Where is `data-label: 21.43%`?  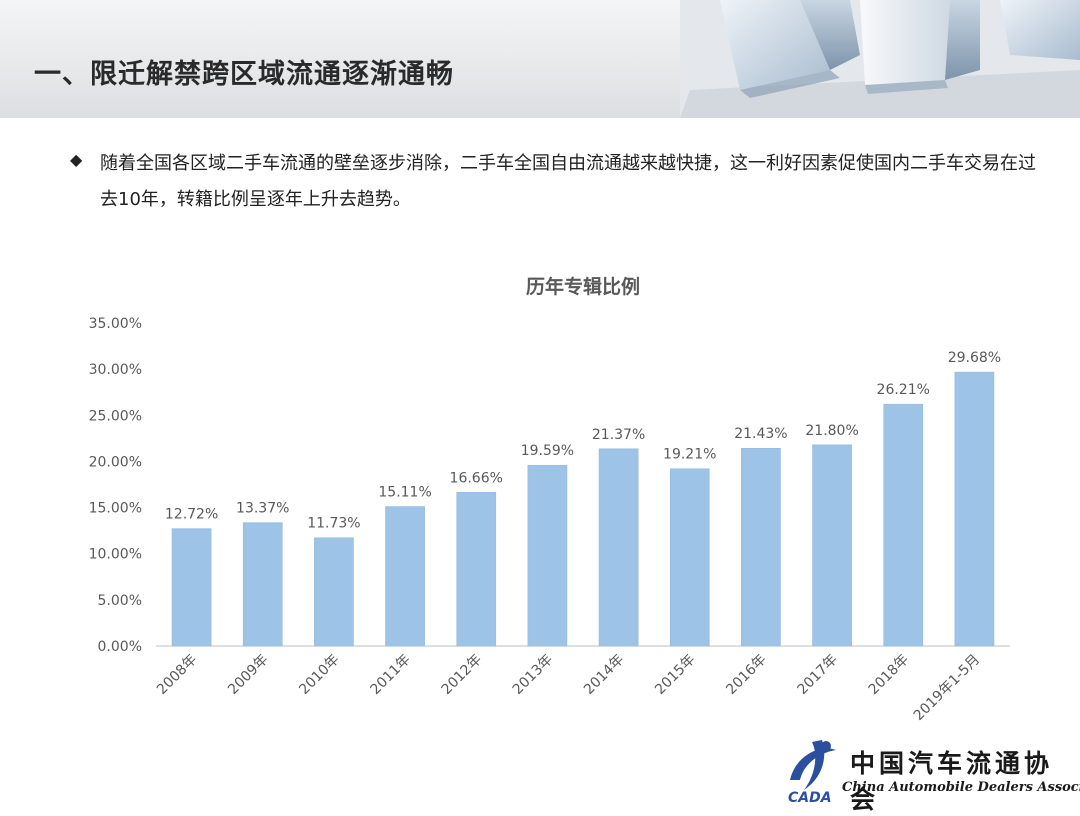 data-label: 21.43% is located at coordinates (760, 434).